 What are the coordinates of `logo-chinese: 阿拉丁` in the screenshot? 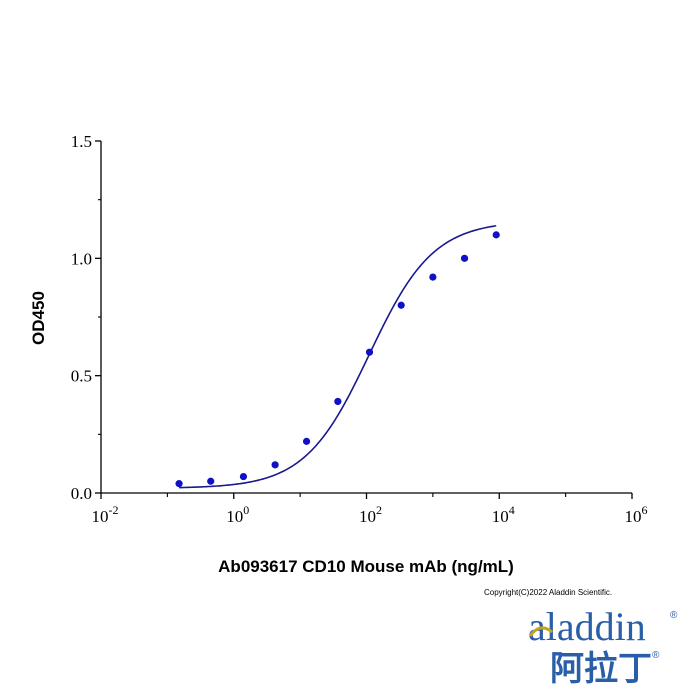 It's located at (601, 669).